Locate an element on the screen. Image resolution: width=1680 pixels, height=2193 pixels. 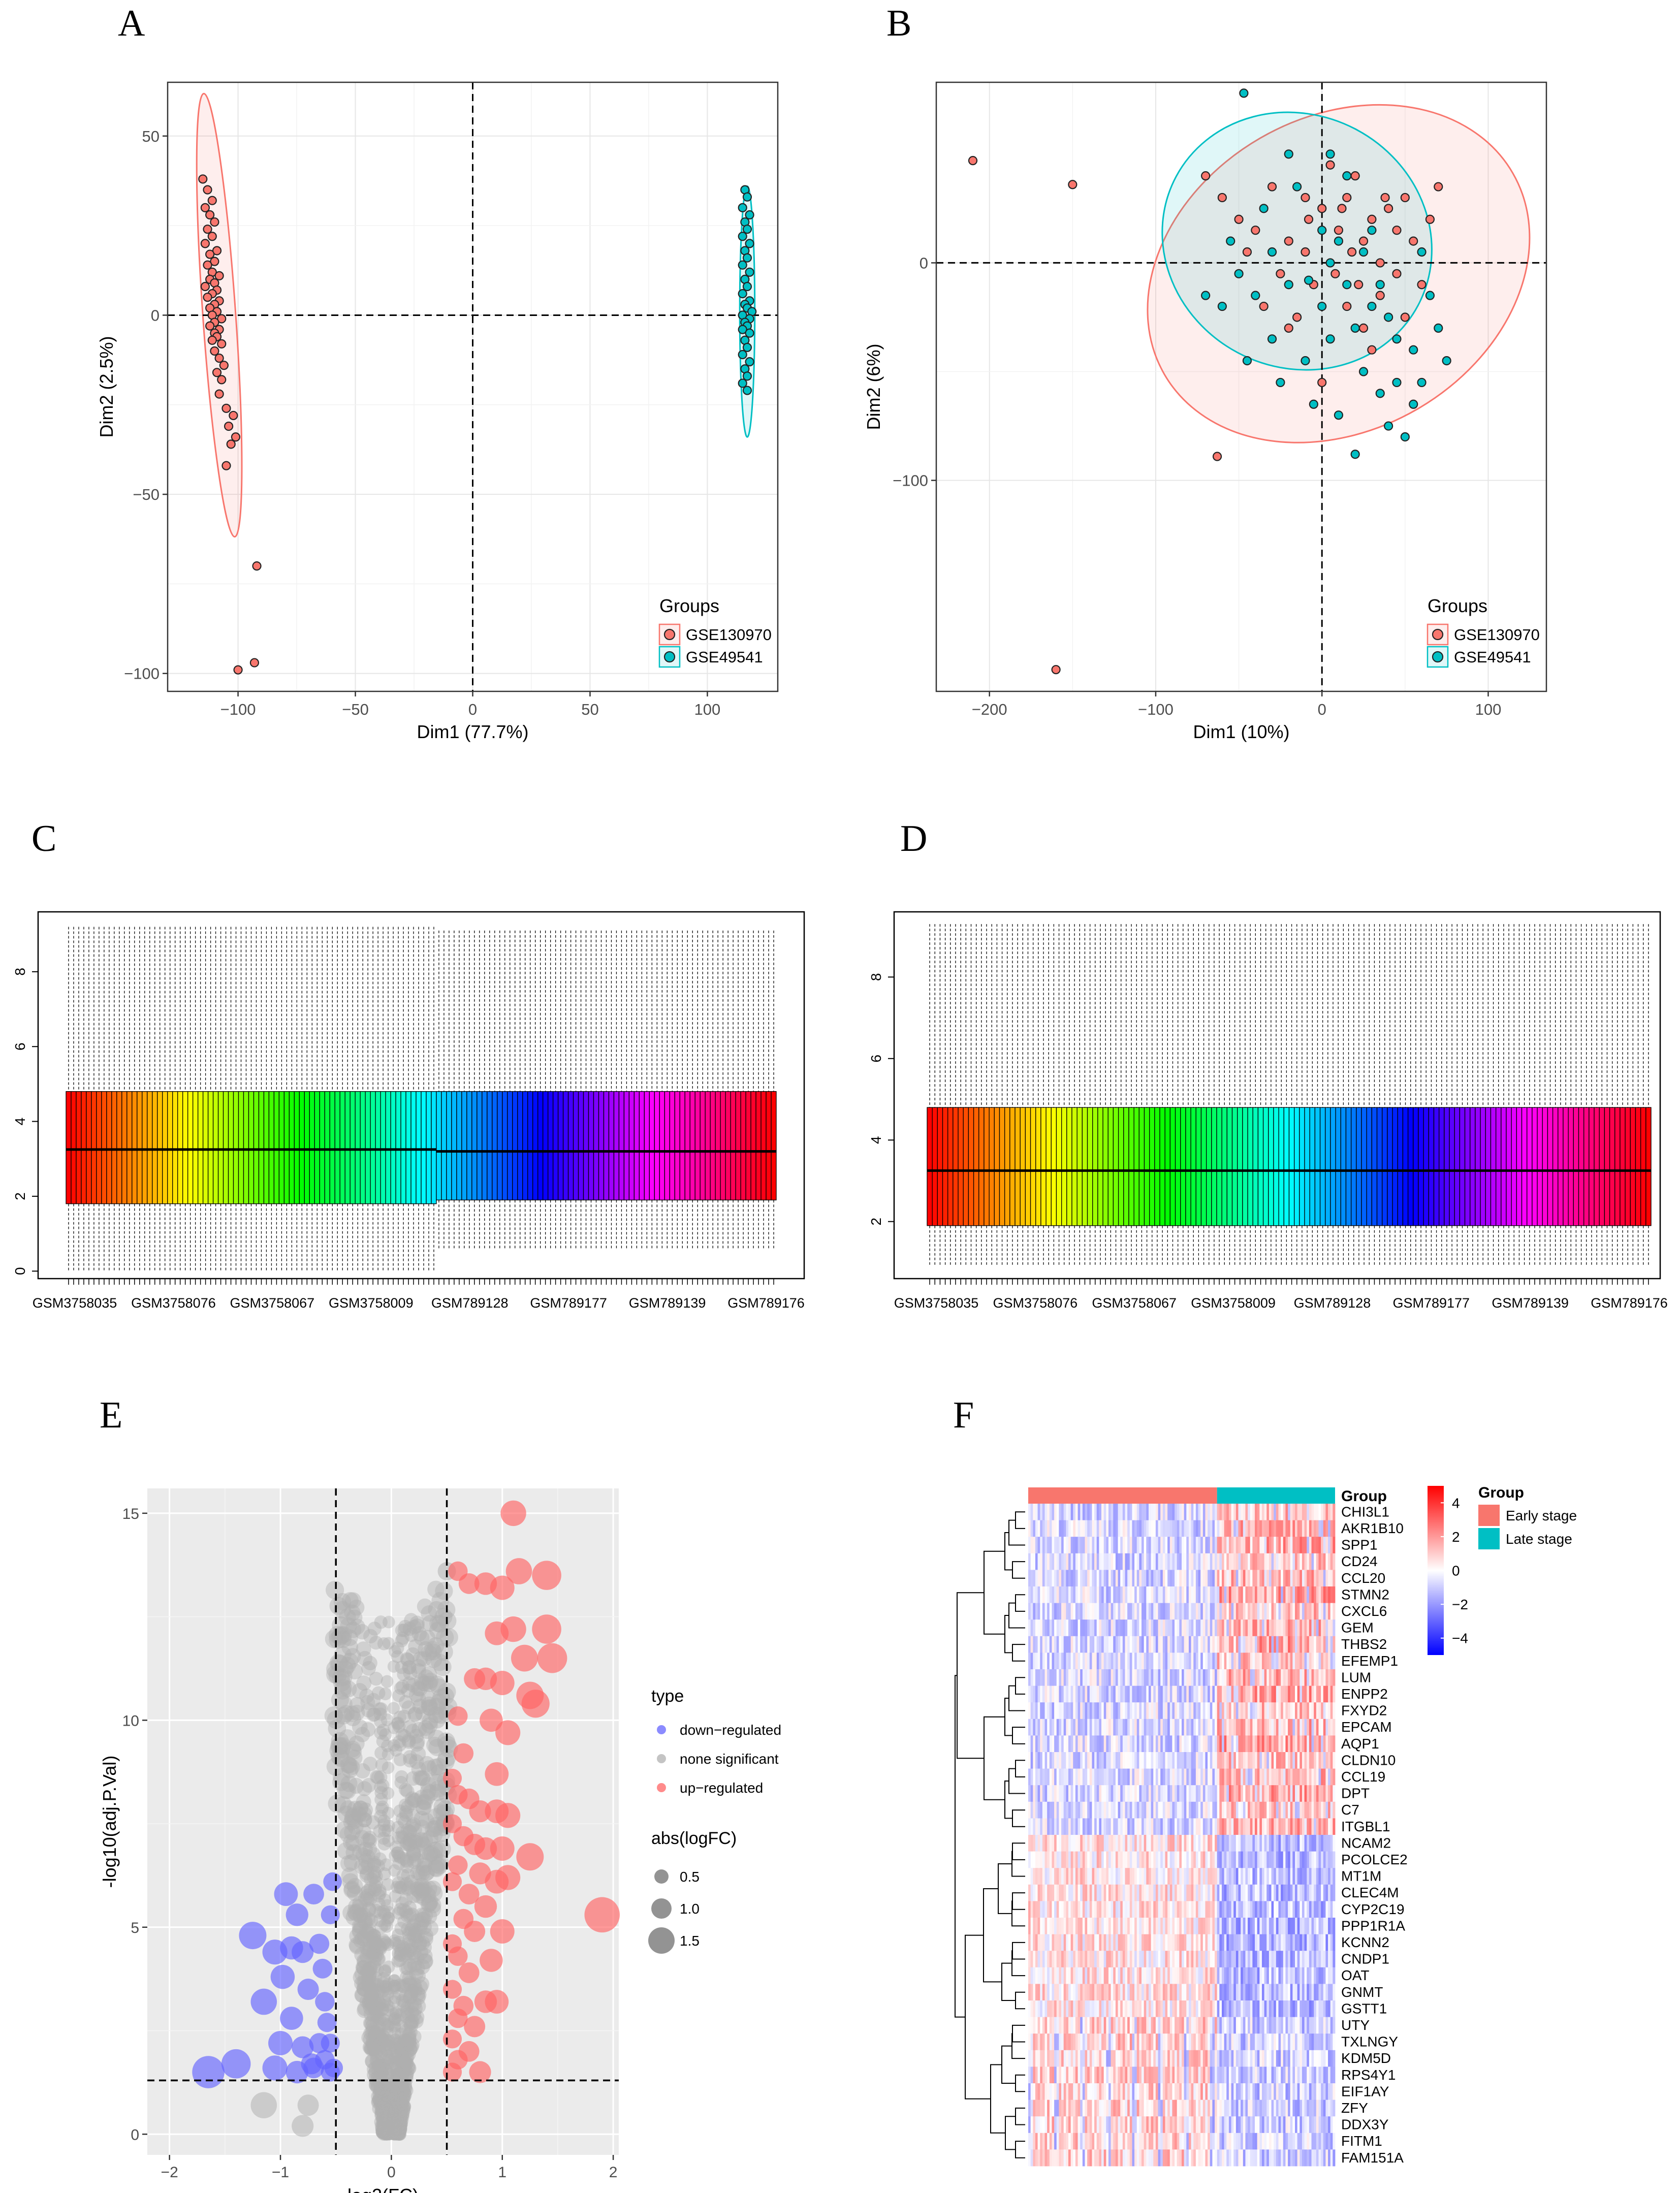
x-tick-label: GSM3758076 is located at coordinates (1035, 1303).